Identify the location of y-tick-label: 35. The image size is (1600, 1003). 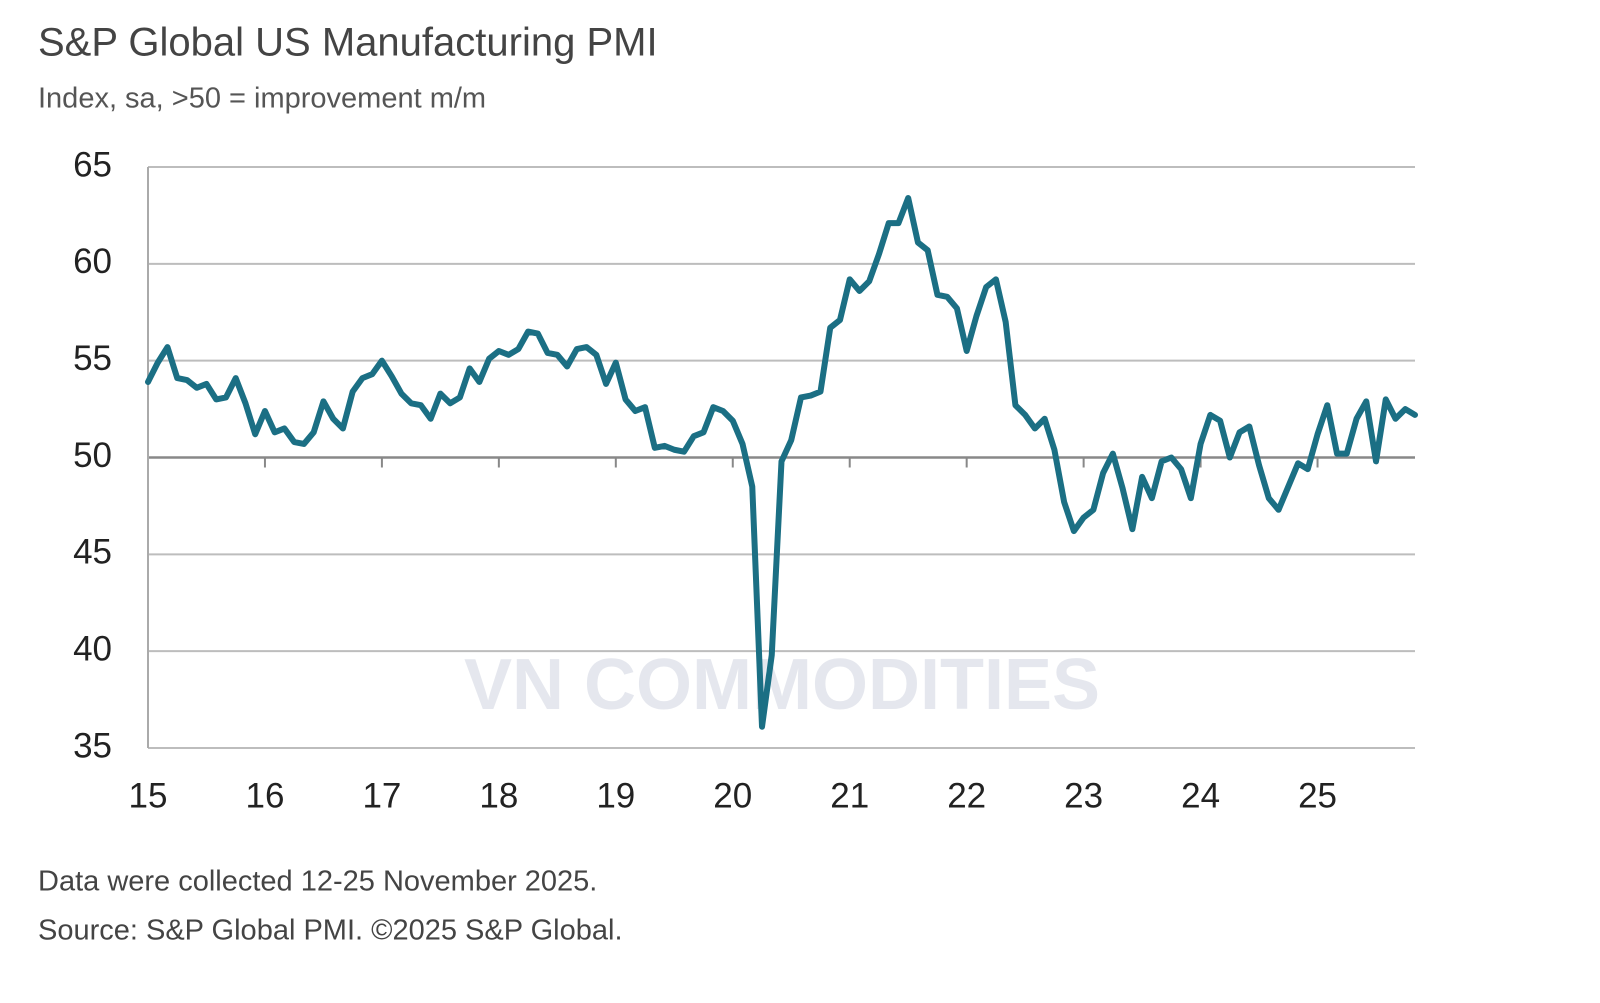
(92, 745).